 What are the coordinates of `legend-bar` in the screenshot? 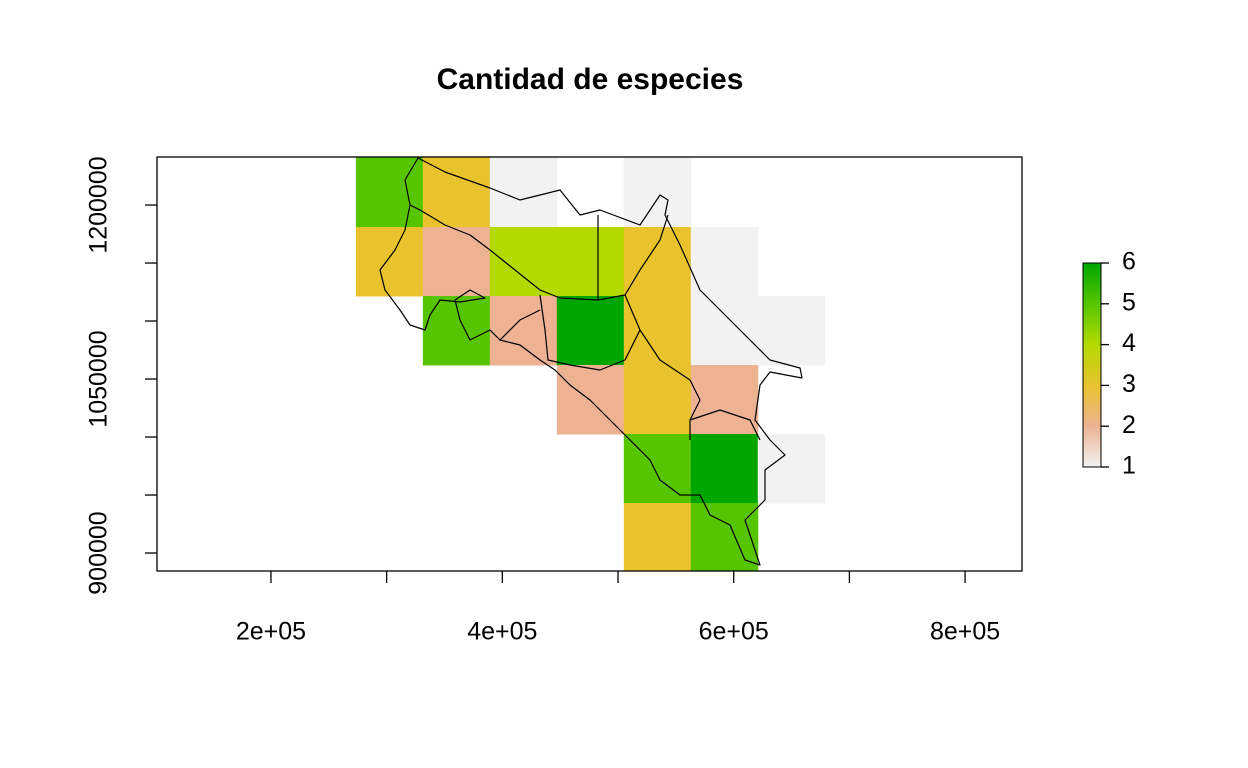 It's located at (1092, 365).